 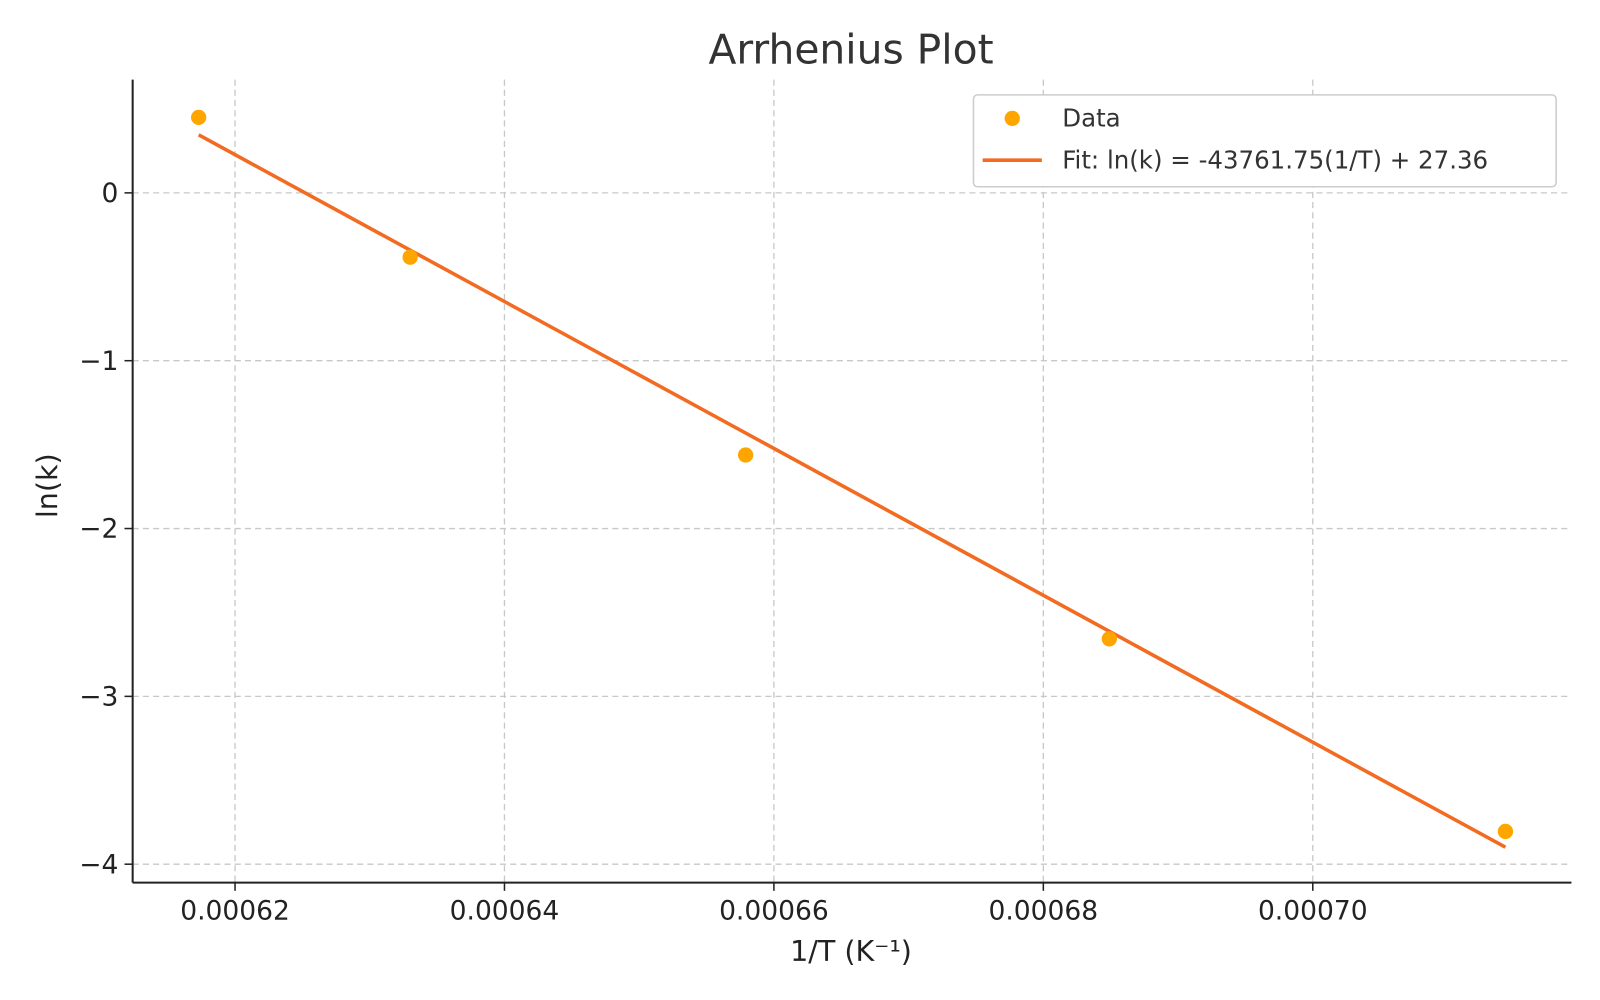 What do you see at coordinates (850, 49) in the screenshot?
I see `chart-title: Arrhenius Plot` at bounding box center [850, 49].